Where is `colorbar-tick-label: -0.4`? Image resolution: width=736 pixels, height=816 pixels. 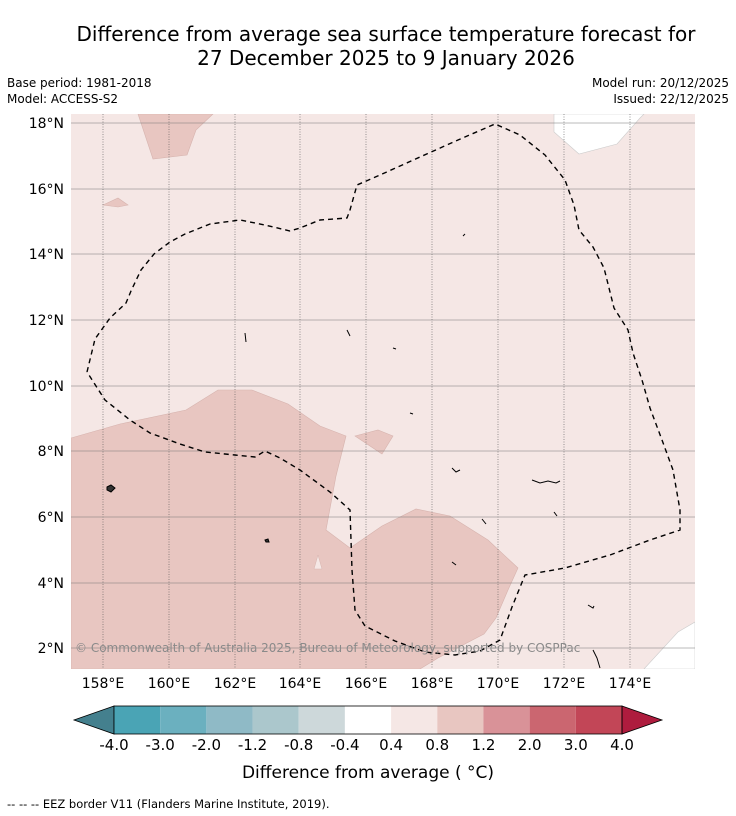
colorbar-tick-label: -0.4 is located at coordinates (345, 745).